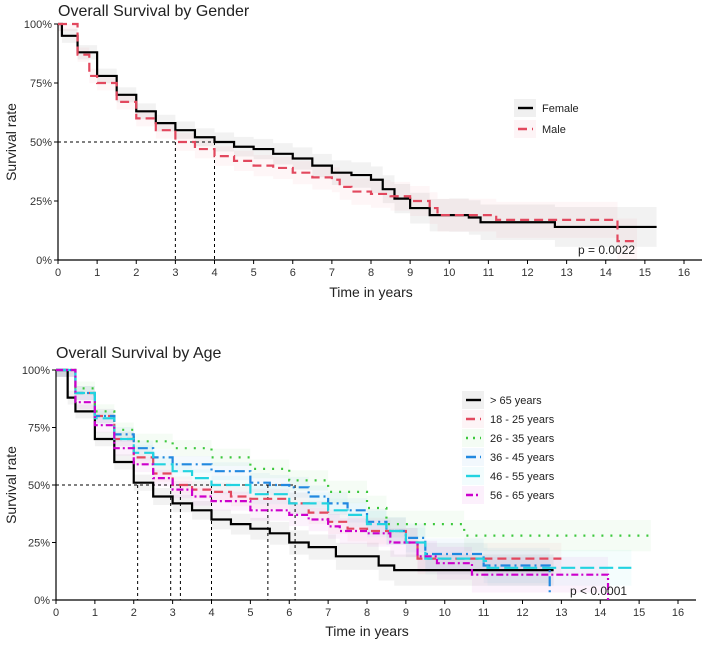 This screenshot has width=708, height=646. Describe the element at coordinates (554, 130) in the screenshot. I see `legend-label: Male` at that location.